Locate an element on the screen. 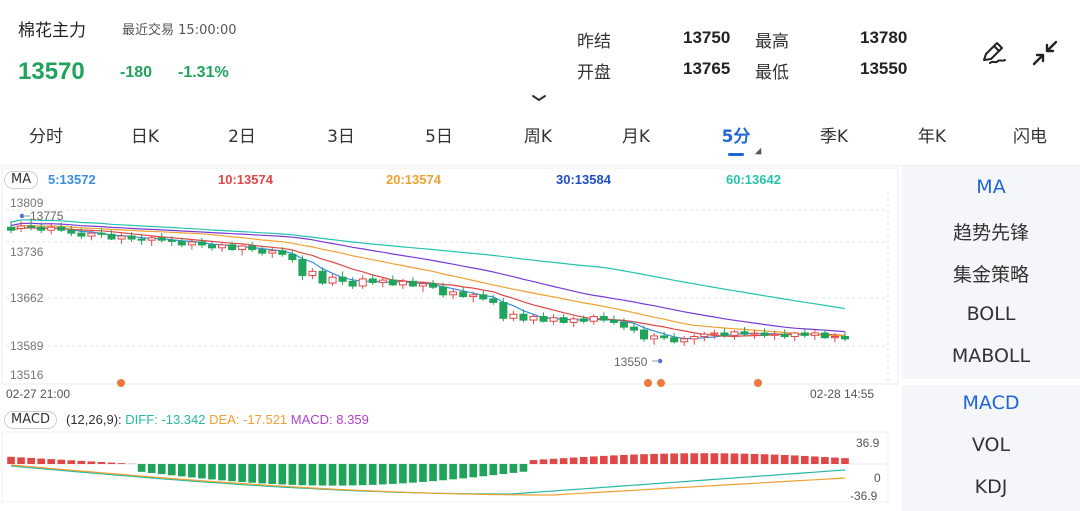 Image resolution: width=1080 pixels, height=511 pixels. side-item-vol: VOL is located at coordinates (991, 445).